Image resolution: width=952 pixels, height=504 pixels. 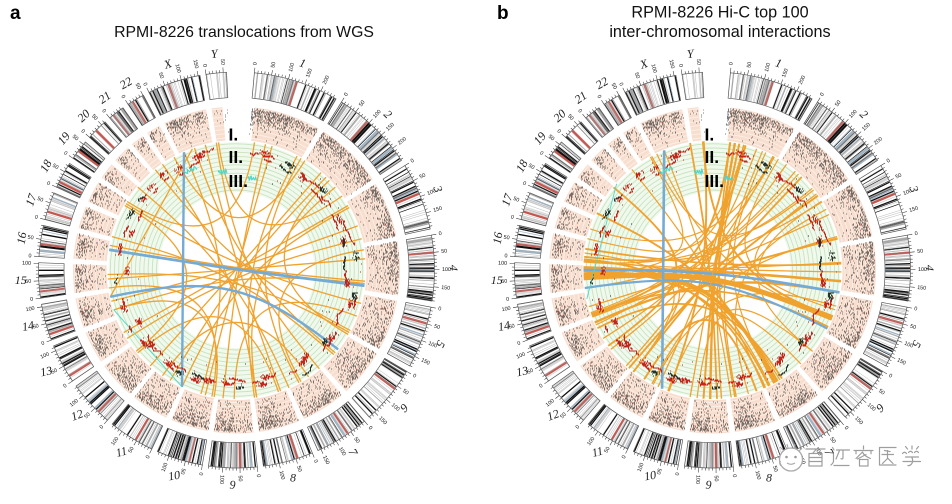 I want to click on svg-text: 5, so click(x=916, y=344).